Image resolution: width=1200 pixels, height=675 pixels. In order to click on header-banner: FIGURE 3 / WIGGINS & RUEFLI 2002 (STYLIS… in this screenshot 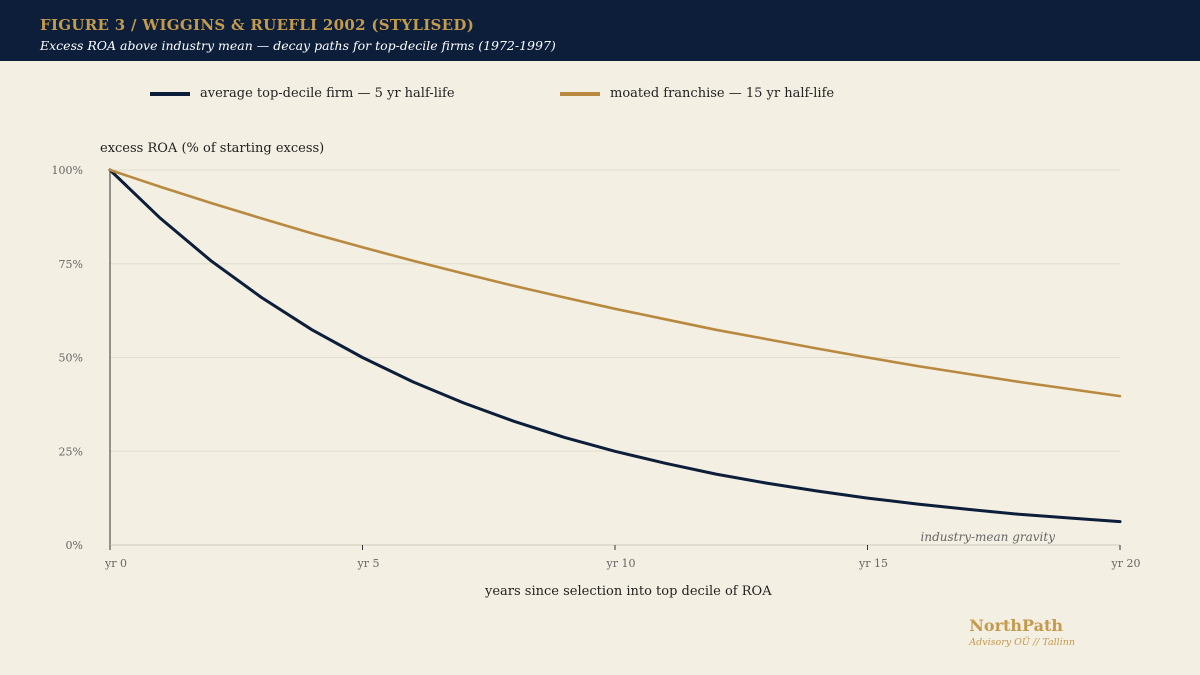, I will do `click(600, 30)`.